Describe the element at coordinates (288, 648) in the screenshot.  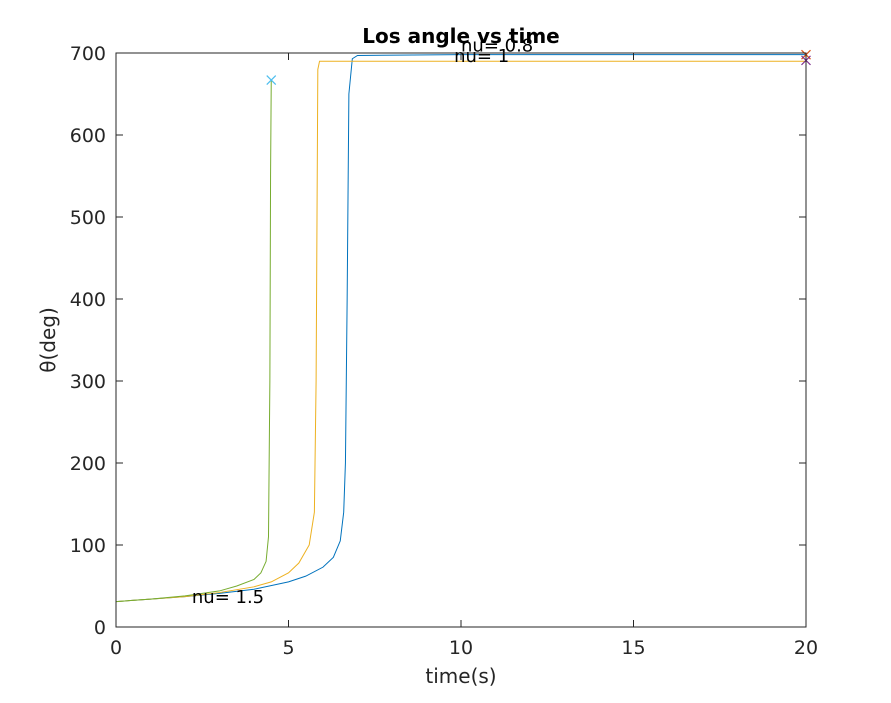
I see `x-tick-label: 5` at that location.